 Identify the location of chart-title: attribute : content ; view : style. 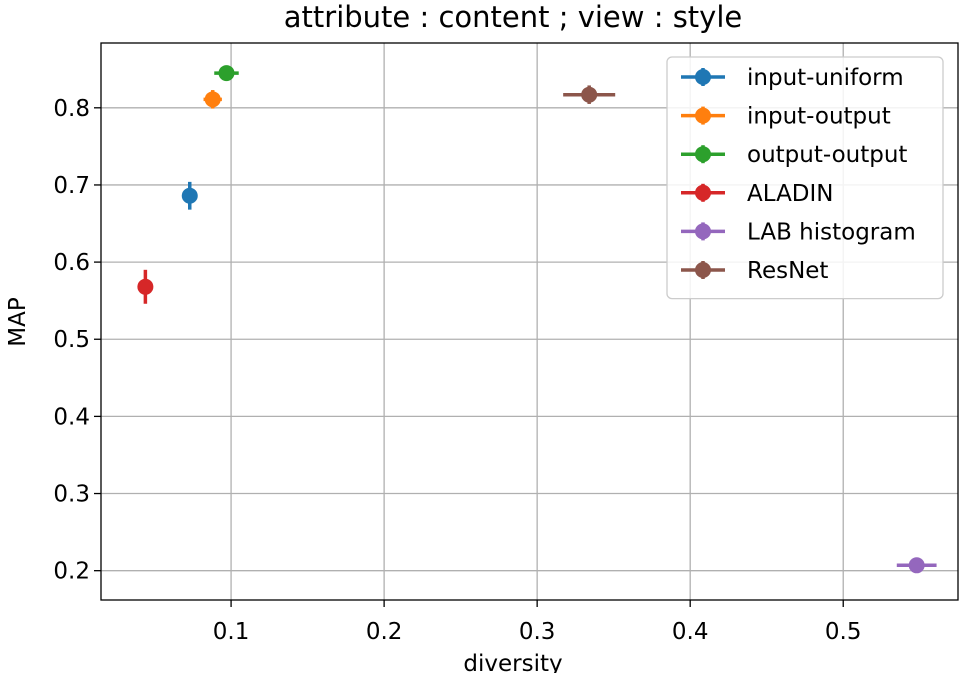
(513, 17).